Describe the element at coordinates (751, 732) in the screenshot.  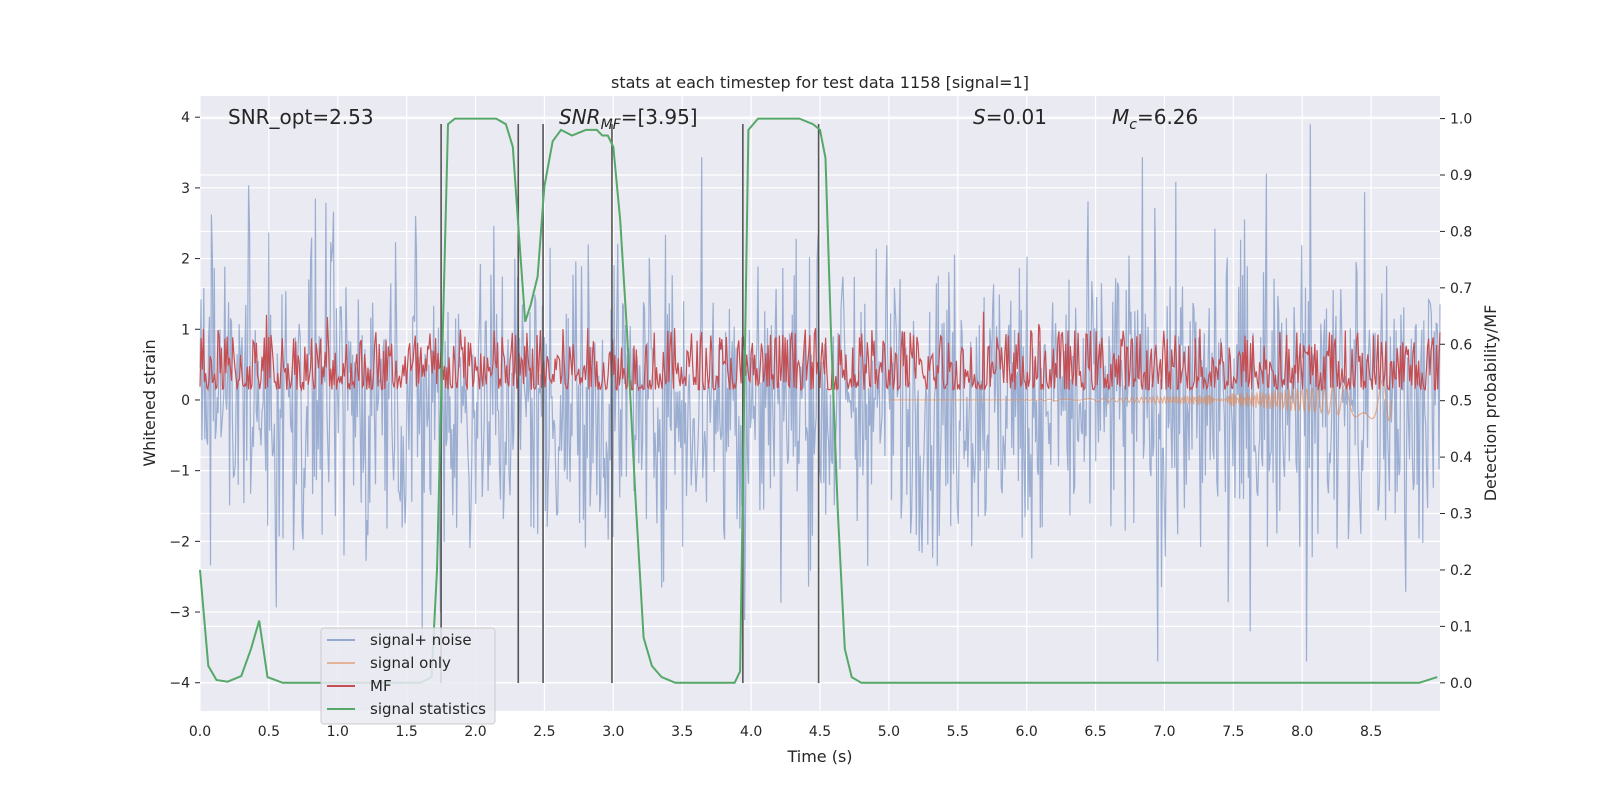
I see `x-tick-label: 4.0` at that location.